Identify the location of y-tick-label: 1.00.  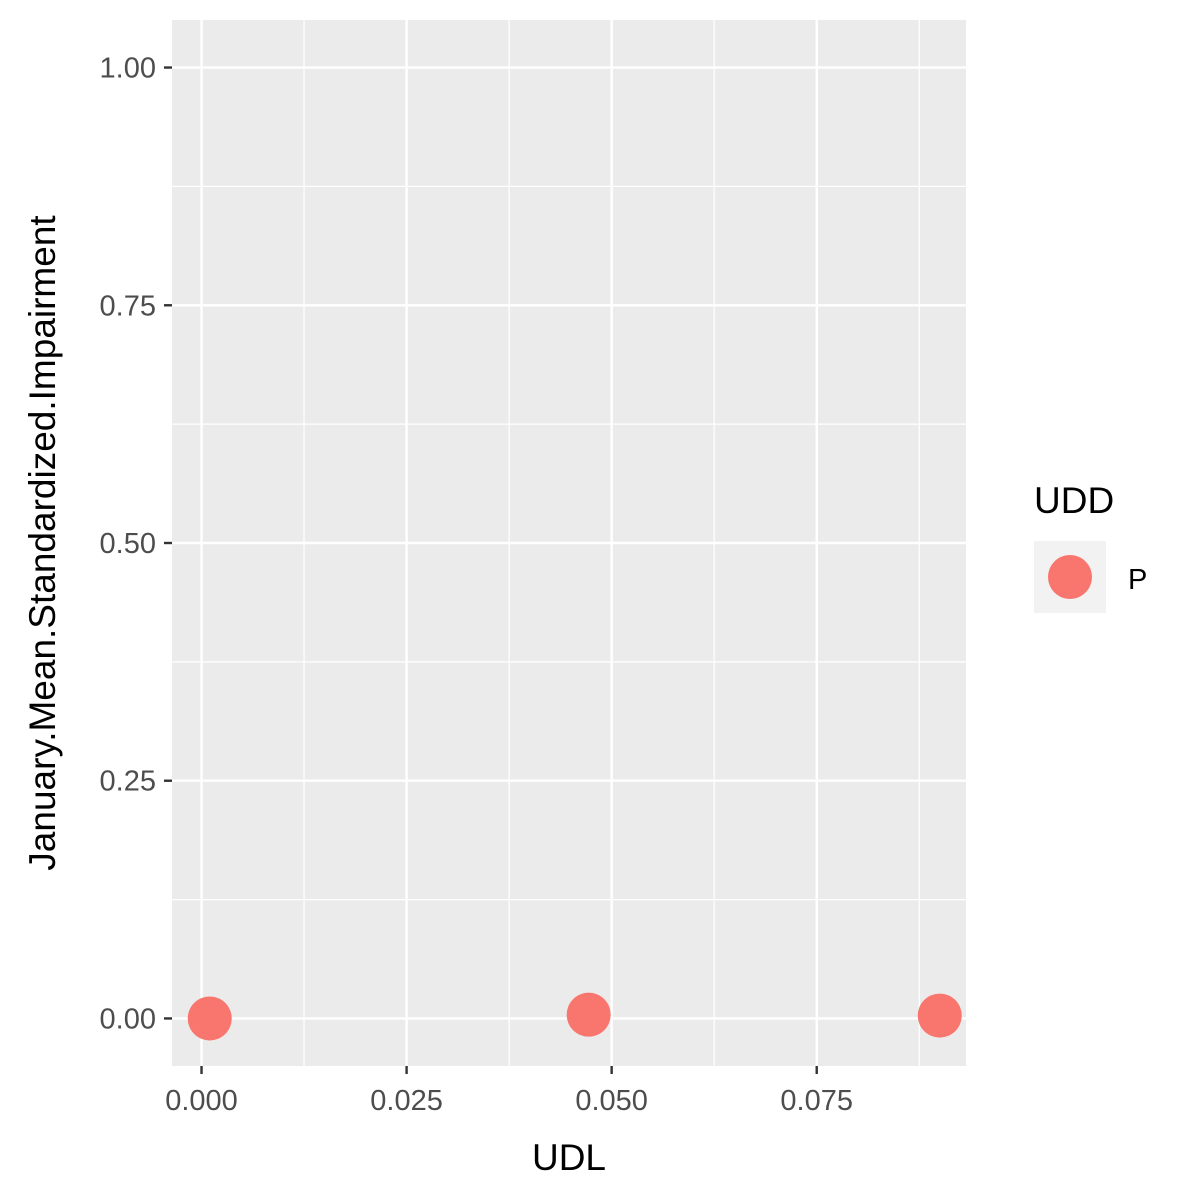
(128, 69).